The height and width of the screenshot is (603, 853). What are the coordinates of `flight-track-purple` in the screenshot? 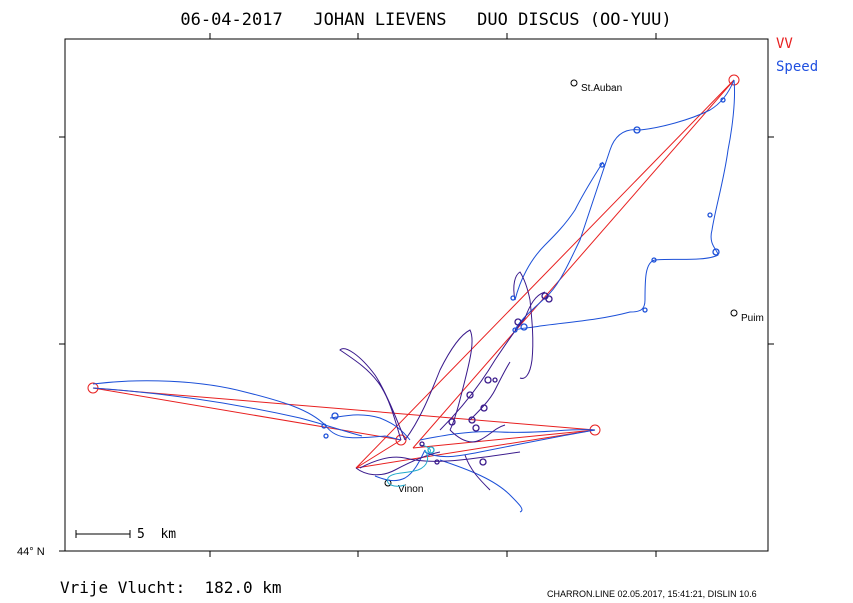 It's located at (442, 381).